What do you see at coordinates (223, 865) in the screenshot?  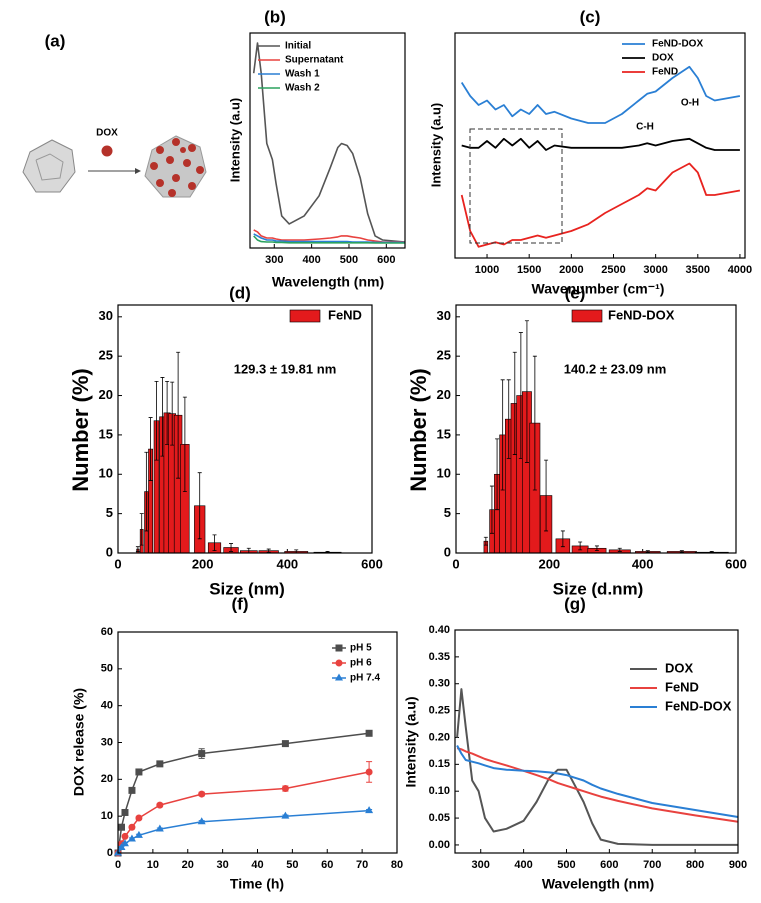 I see `x-tick-label: 30` at bounding box center [223, 865].